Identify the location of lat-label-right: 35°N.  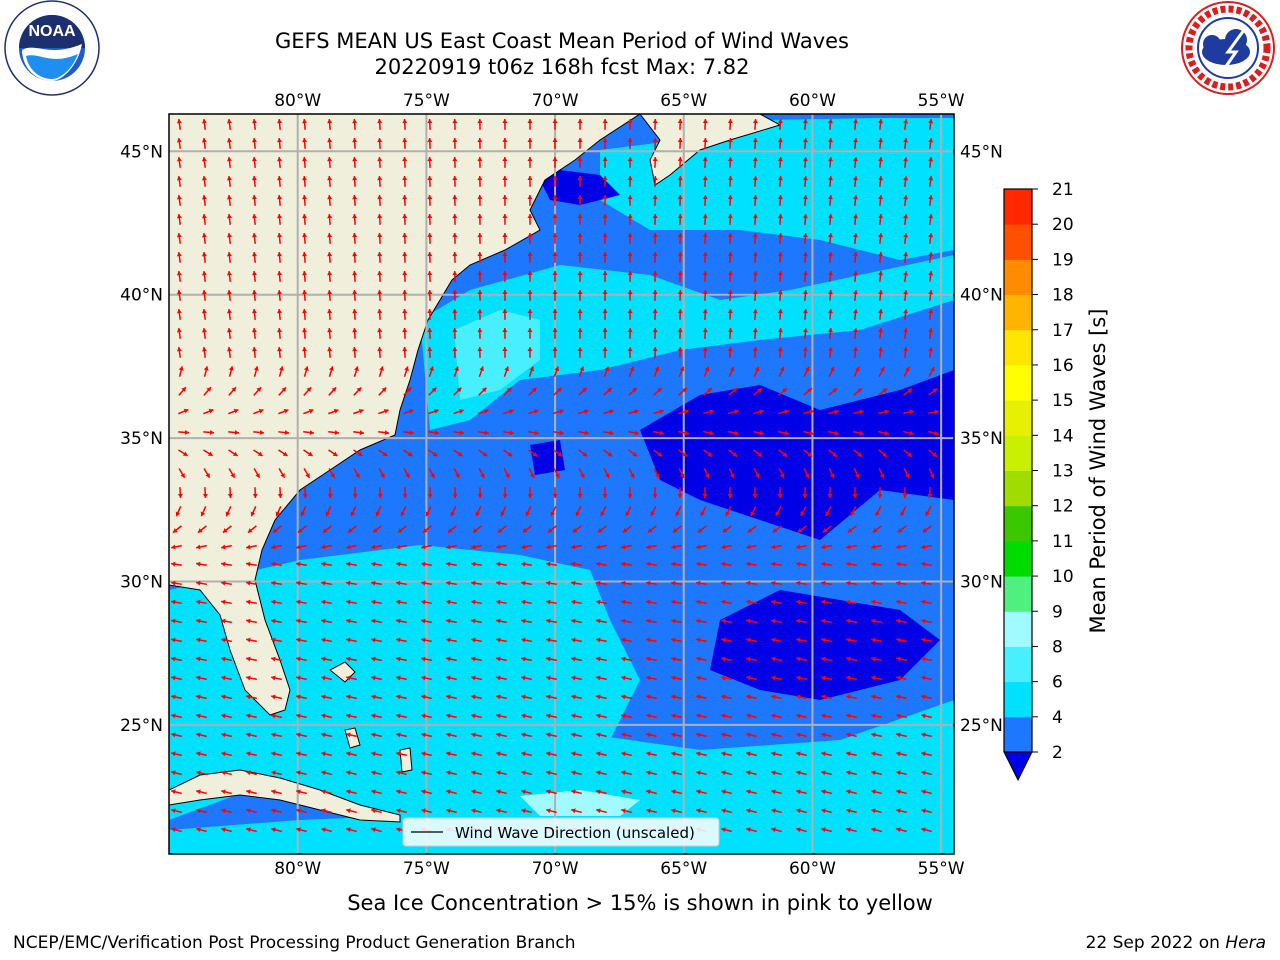
(981, 439).